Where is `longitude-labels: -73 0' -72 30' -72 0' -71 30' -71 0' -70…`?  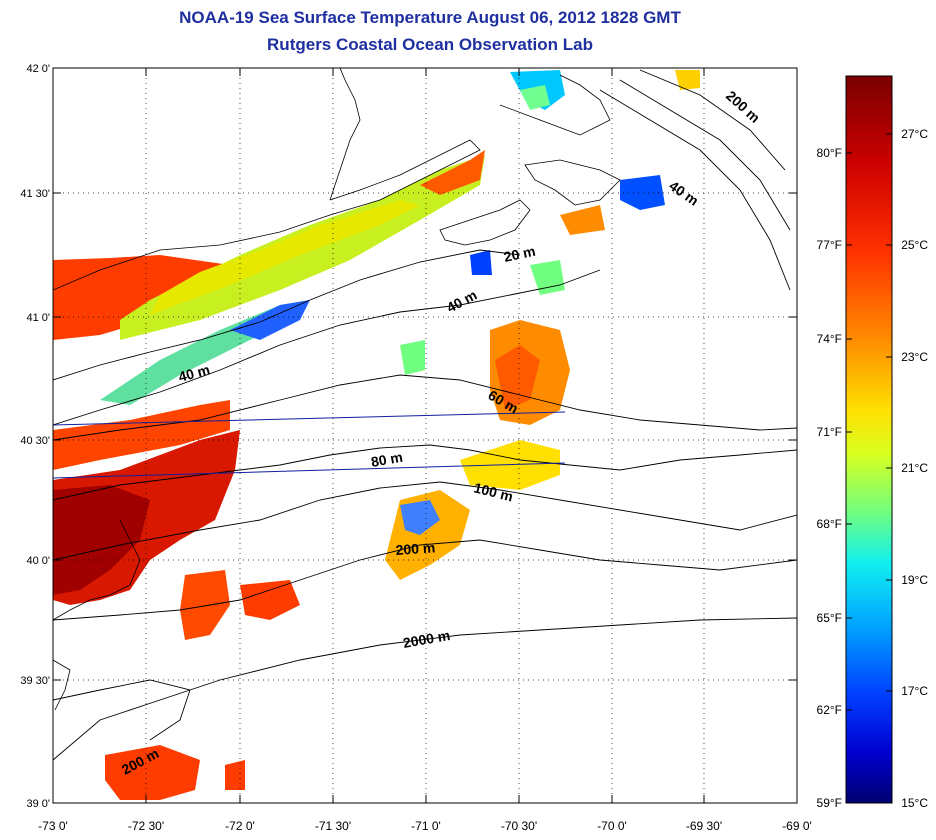 longitude-labels: -73 0' -72 30' -72 0' -71 30' -71 0' -70… is located at coordinates (425, 826).